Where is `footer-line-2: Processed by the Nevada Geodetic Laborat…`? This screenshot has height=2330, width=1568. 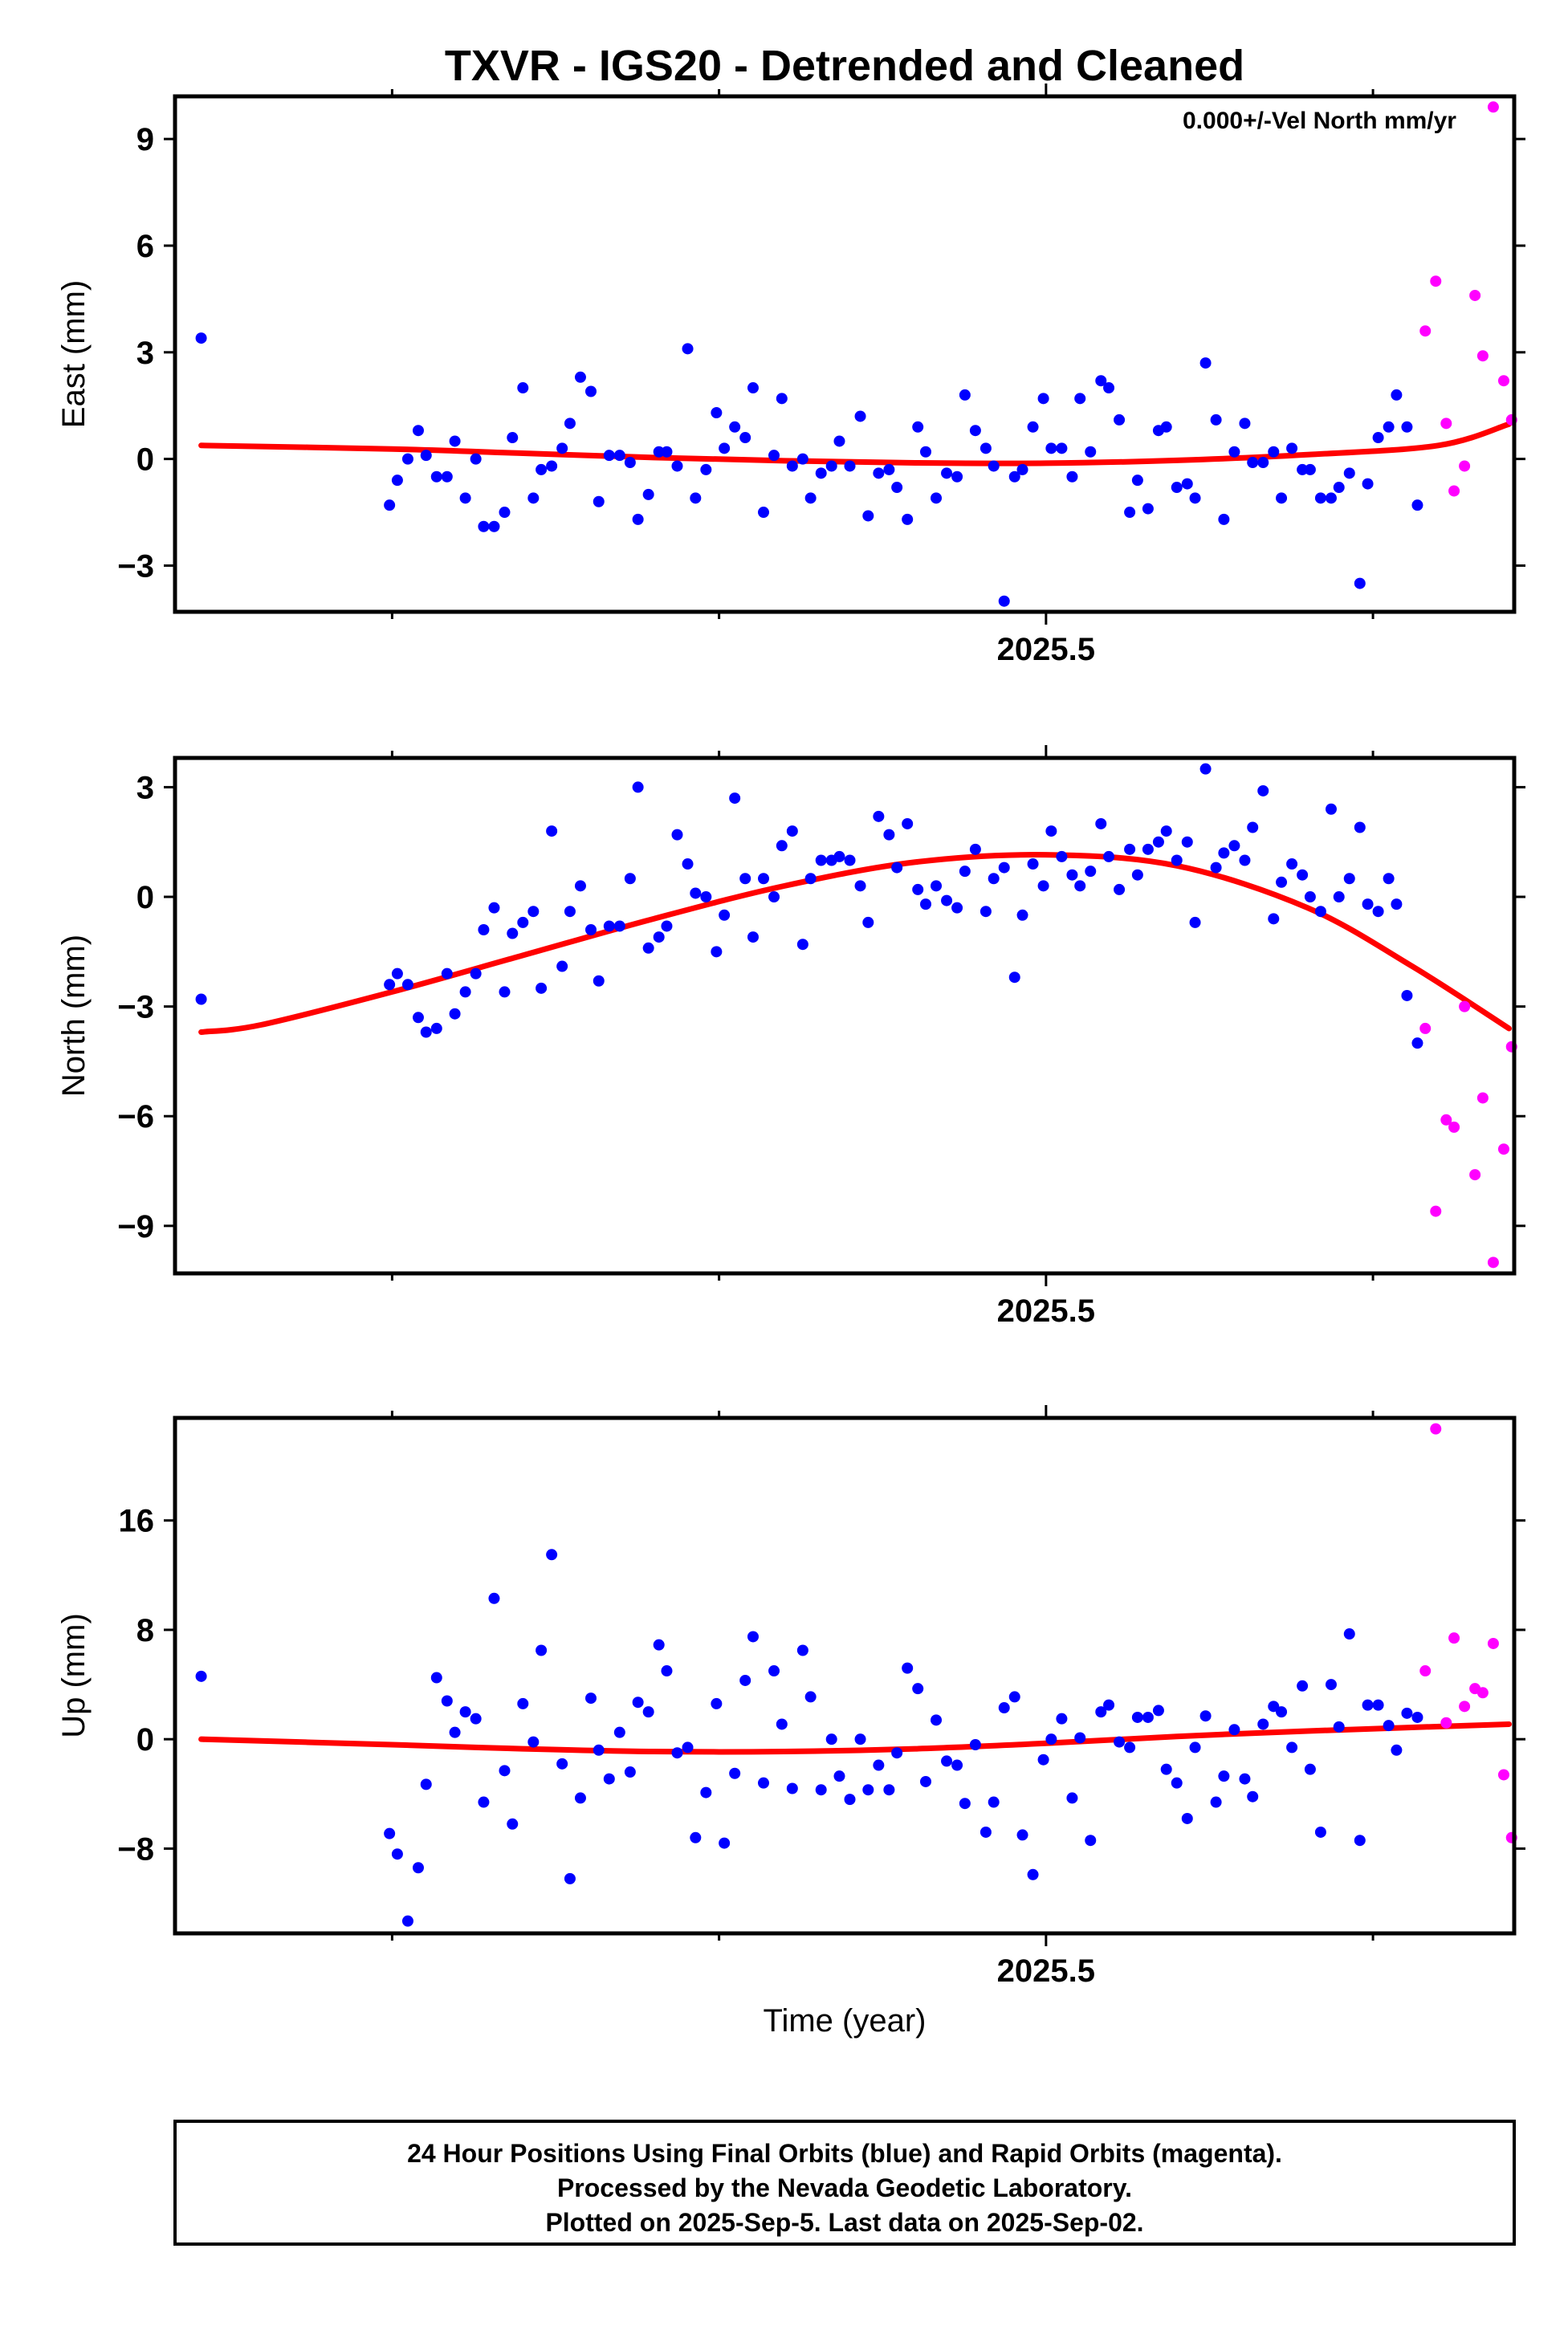
footer-line-2: Processed by the Nevada Geodetic Laborat… is located at coordinates (844, 2187).